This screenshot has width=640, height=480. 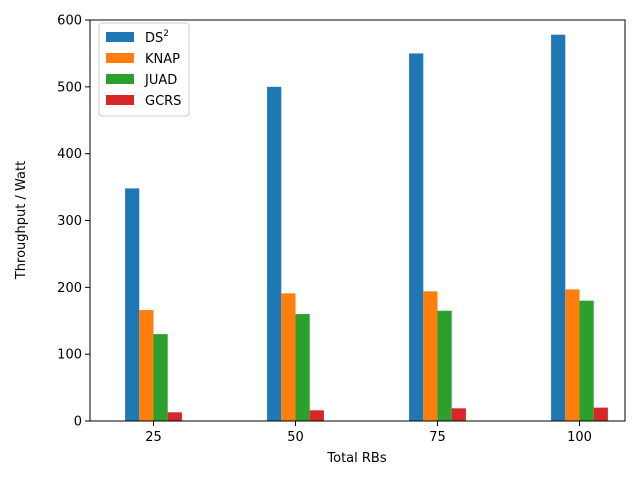 I want to click on y-tick-label-100: 100, so click(x=69, y=355).